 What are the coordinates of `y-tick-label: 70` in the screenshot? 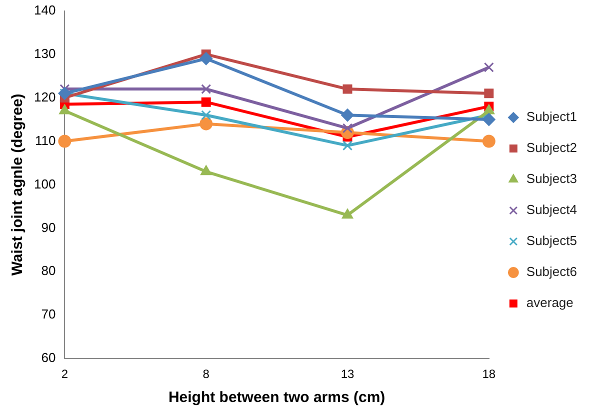 It's located at (48, 314).